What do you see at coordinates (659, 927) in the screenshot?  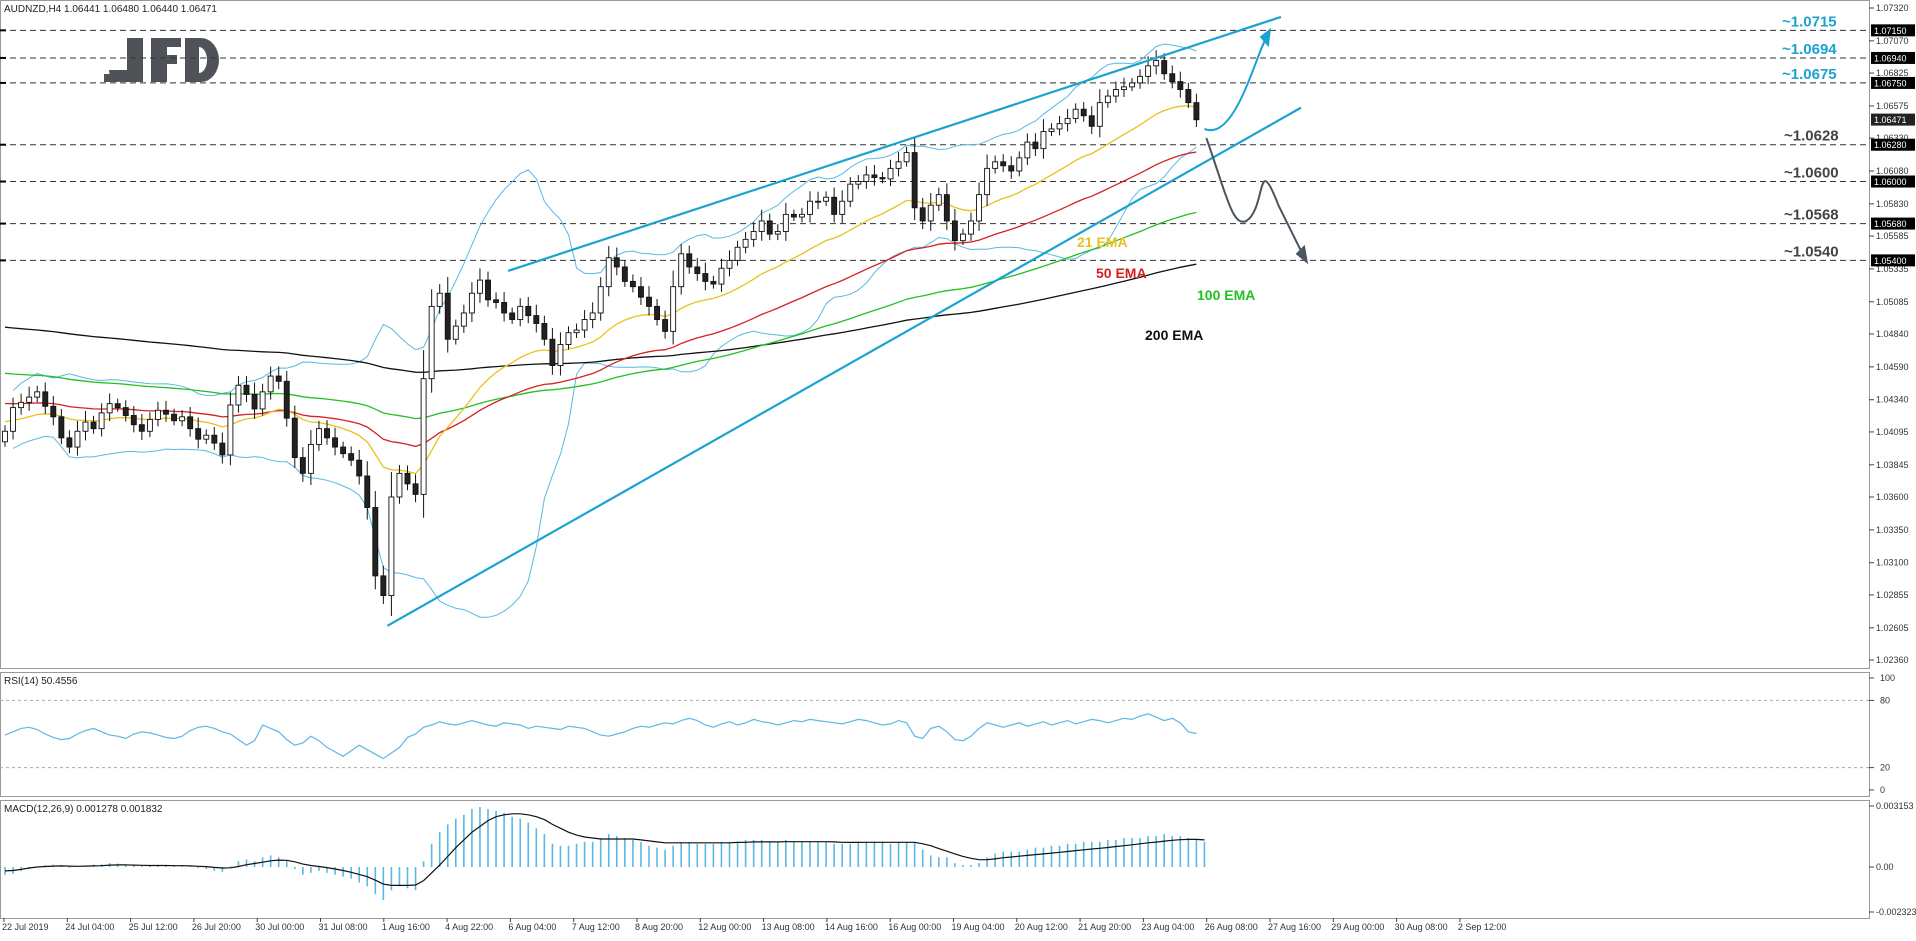 I see `time-axis-label: 8 Aug 20:00` at bounding box center [659, 927].